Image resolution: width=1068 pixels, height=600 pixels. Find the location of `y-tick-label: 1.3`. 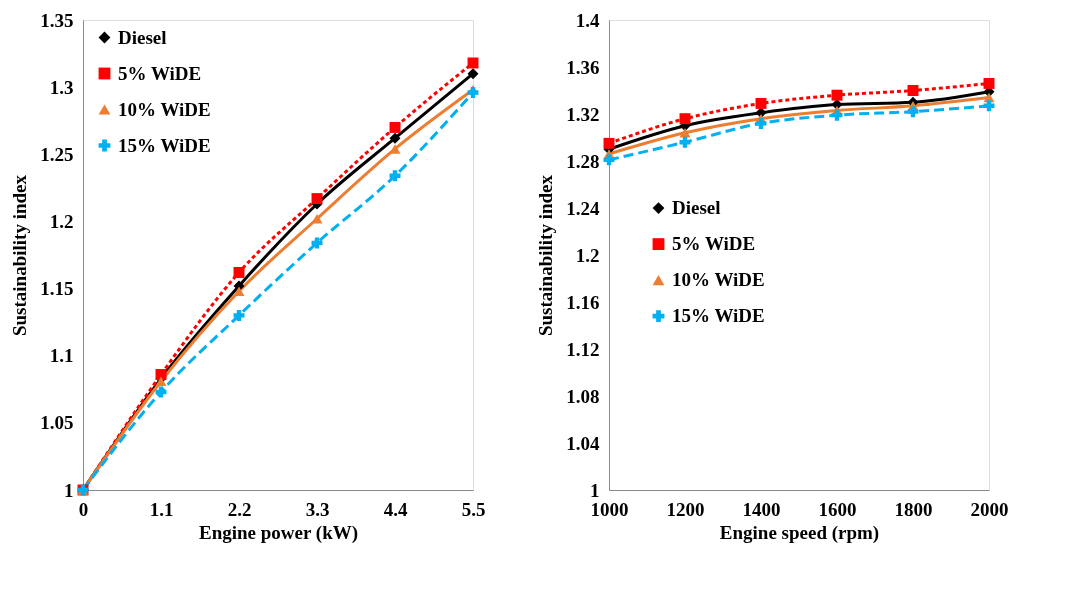

y-tick-label: 1.3 is located at coordinates (61, 87).